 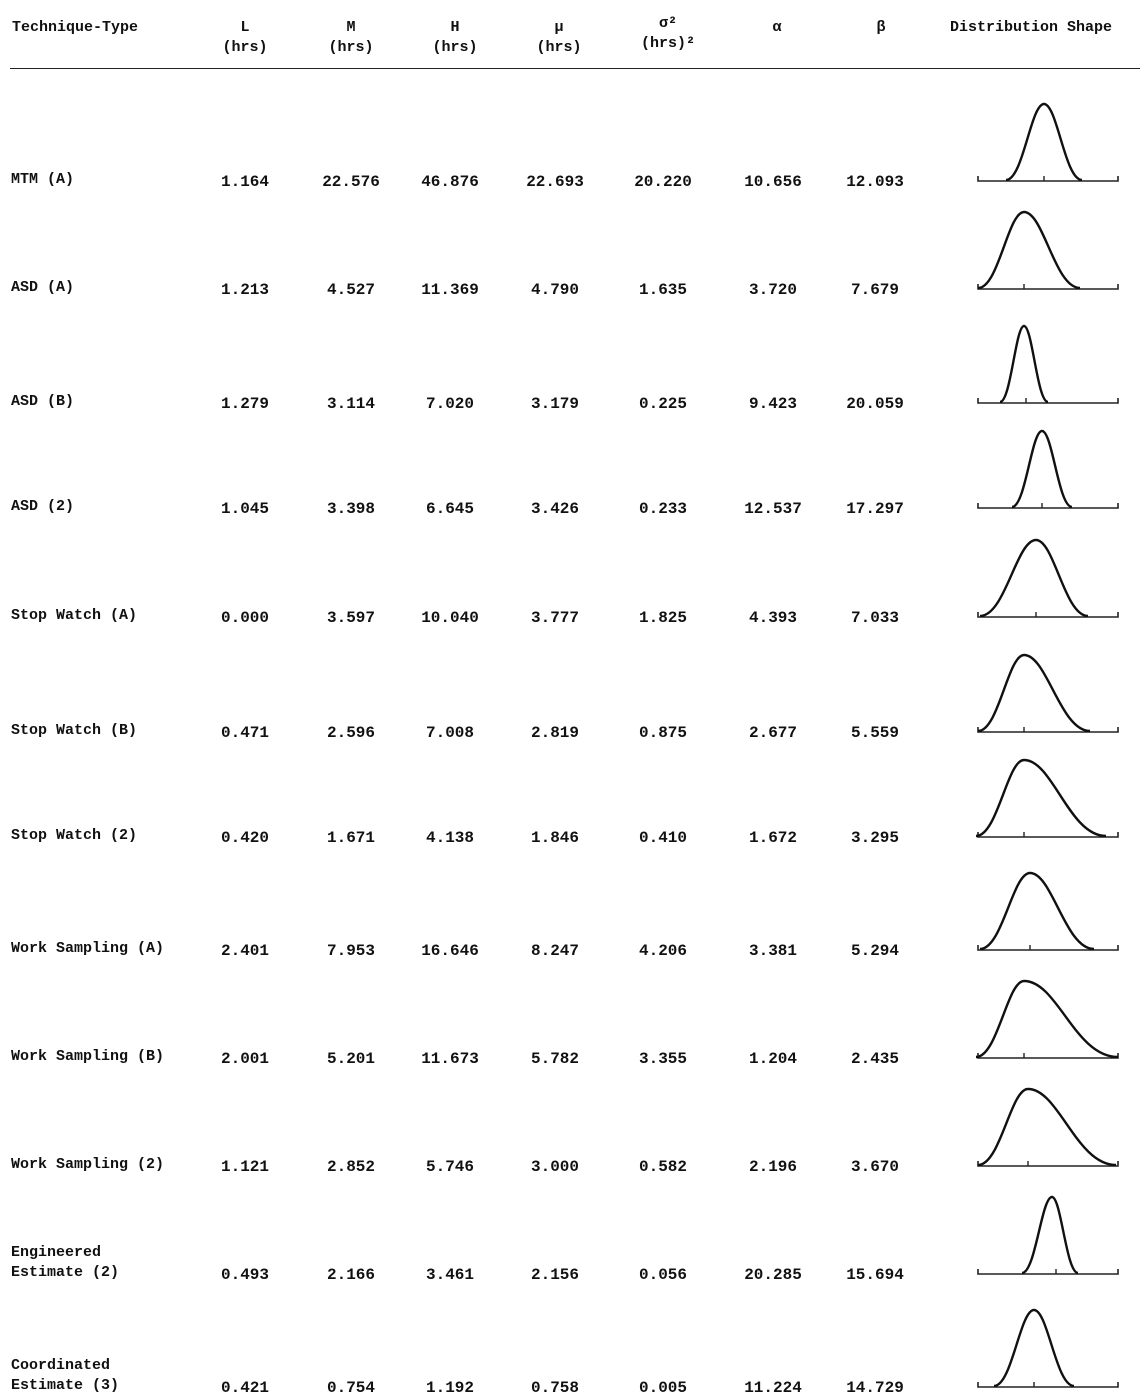 I want to click on cell-beta: 5.559, so click(x=874, y=733).